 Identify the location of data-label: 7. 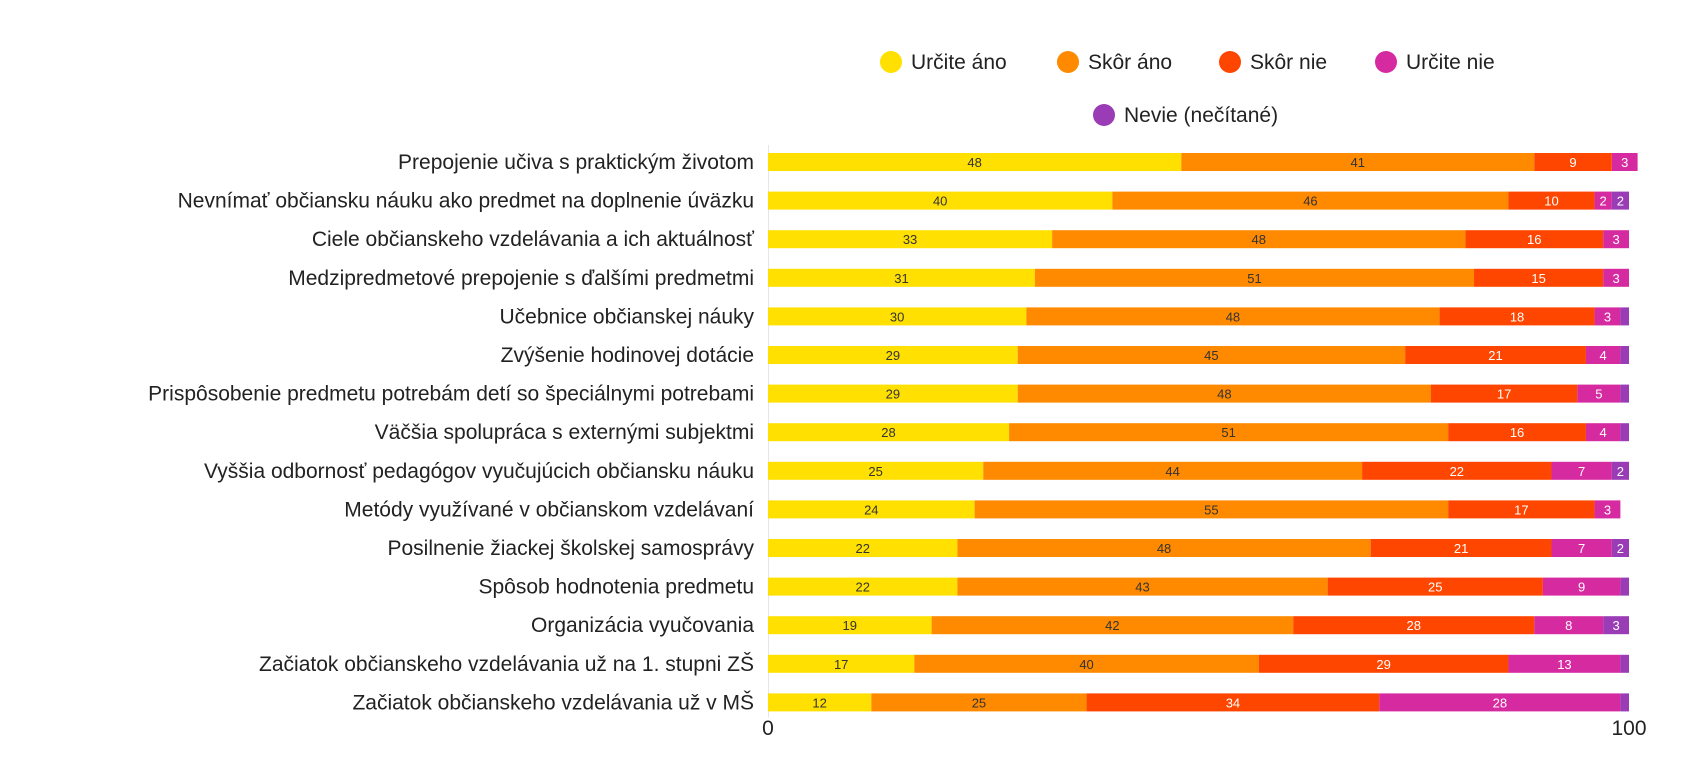
(1581, 471).